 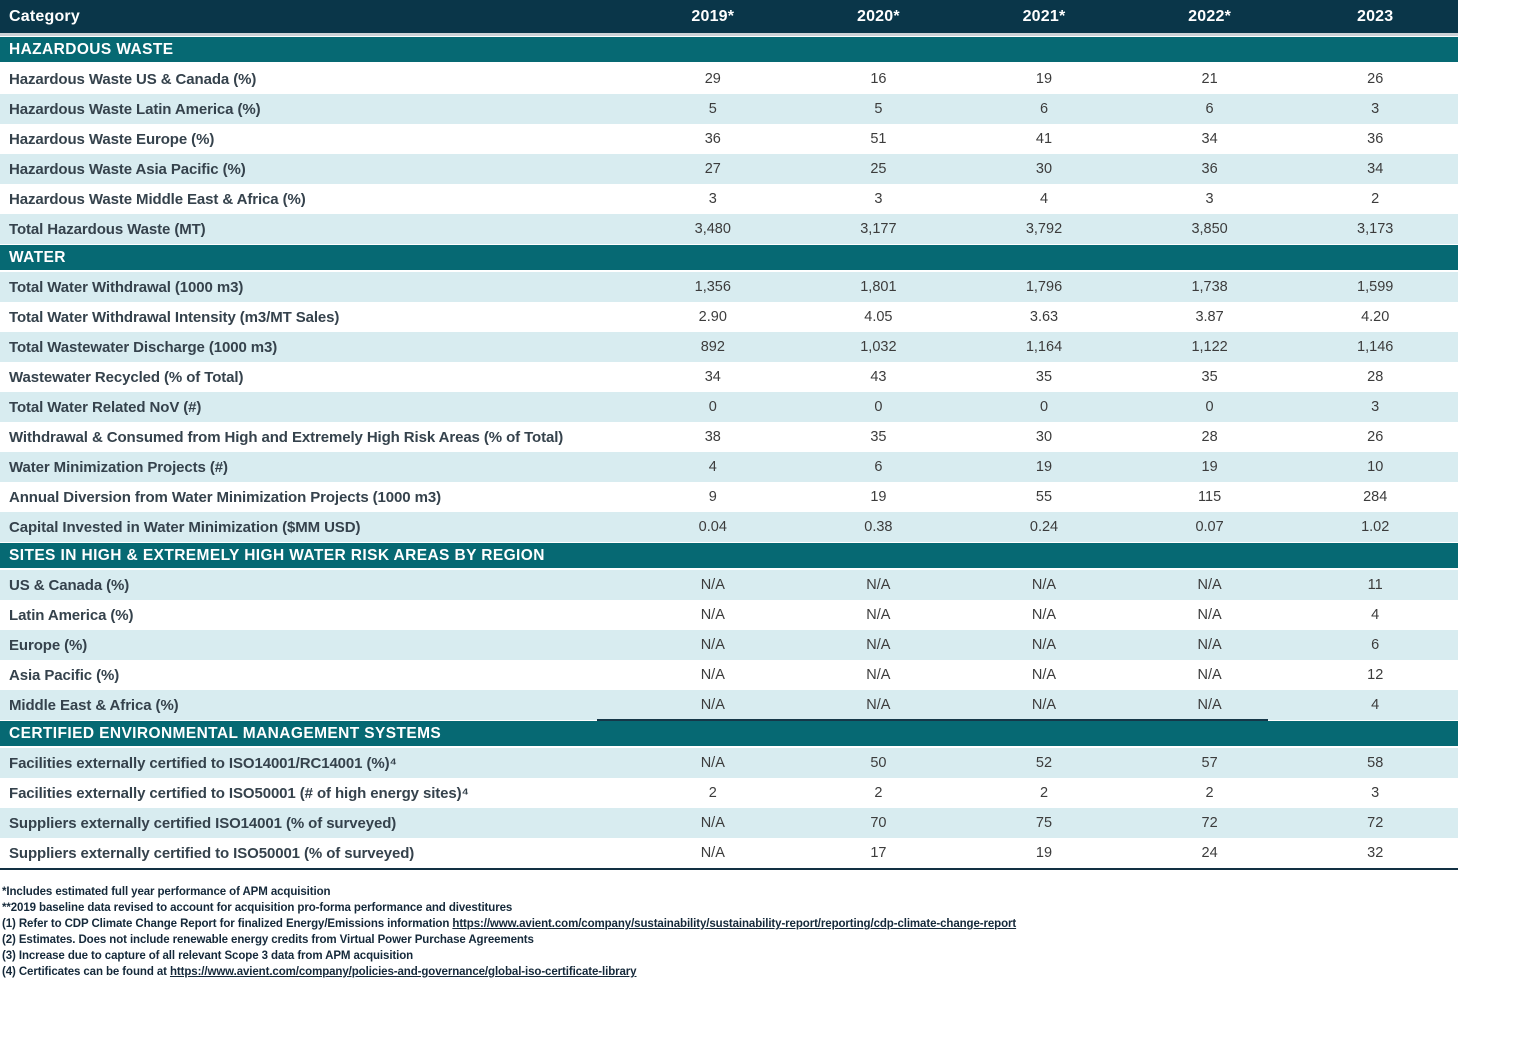 I want to click on table-row: US & Canada (%) N/A N/A N/A N/A 11, so click(x=729, y=585).